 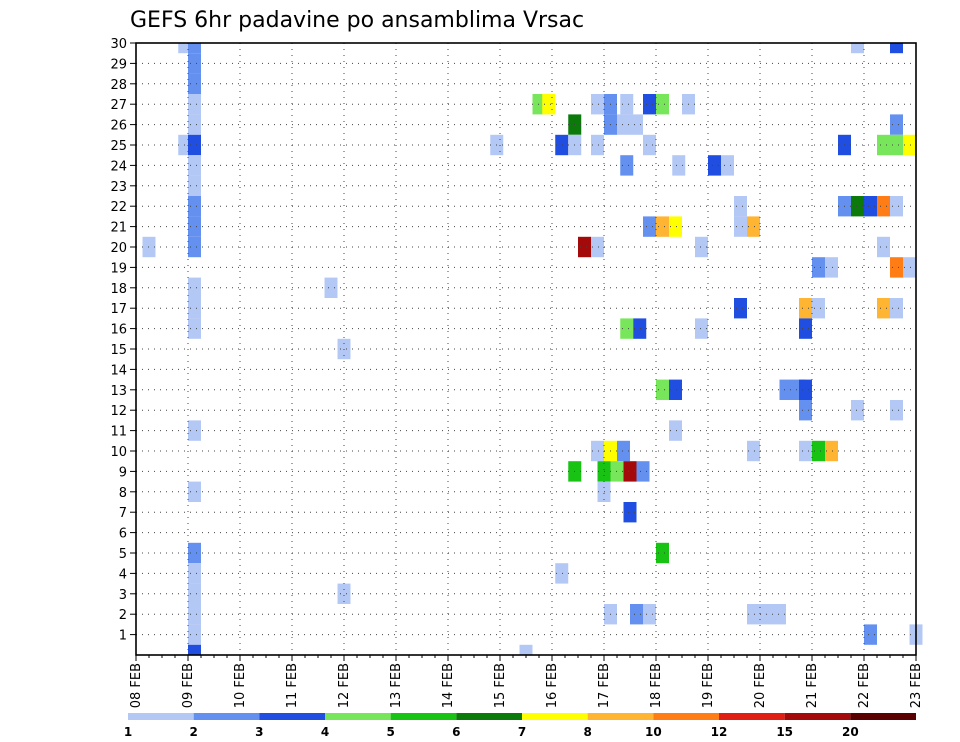 What do you see at coordinates (259, 732) in the screenshot?
I see `legend-label: 3` at bounding box center [259, 732].